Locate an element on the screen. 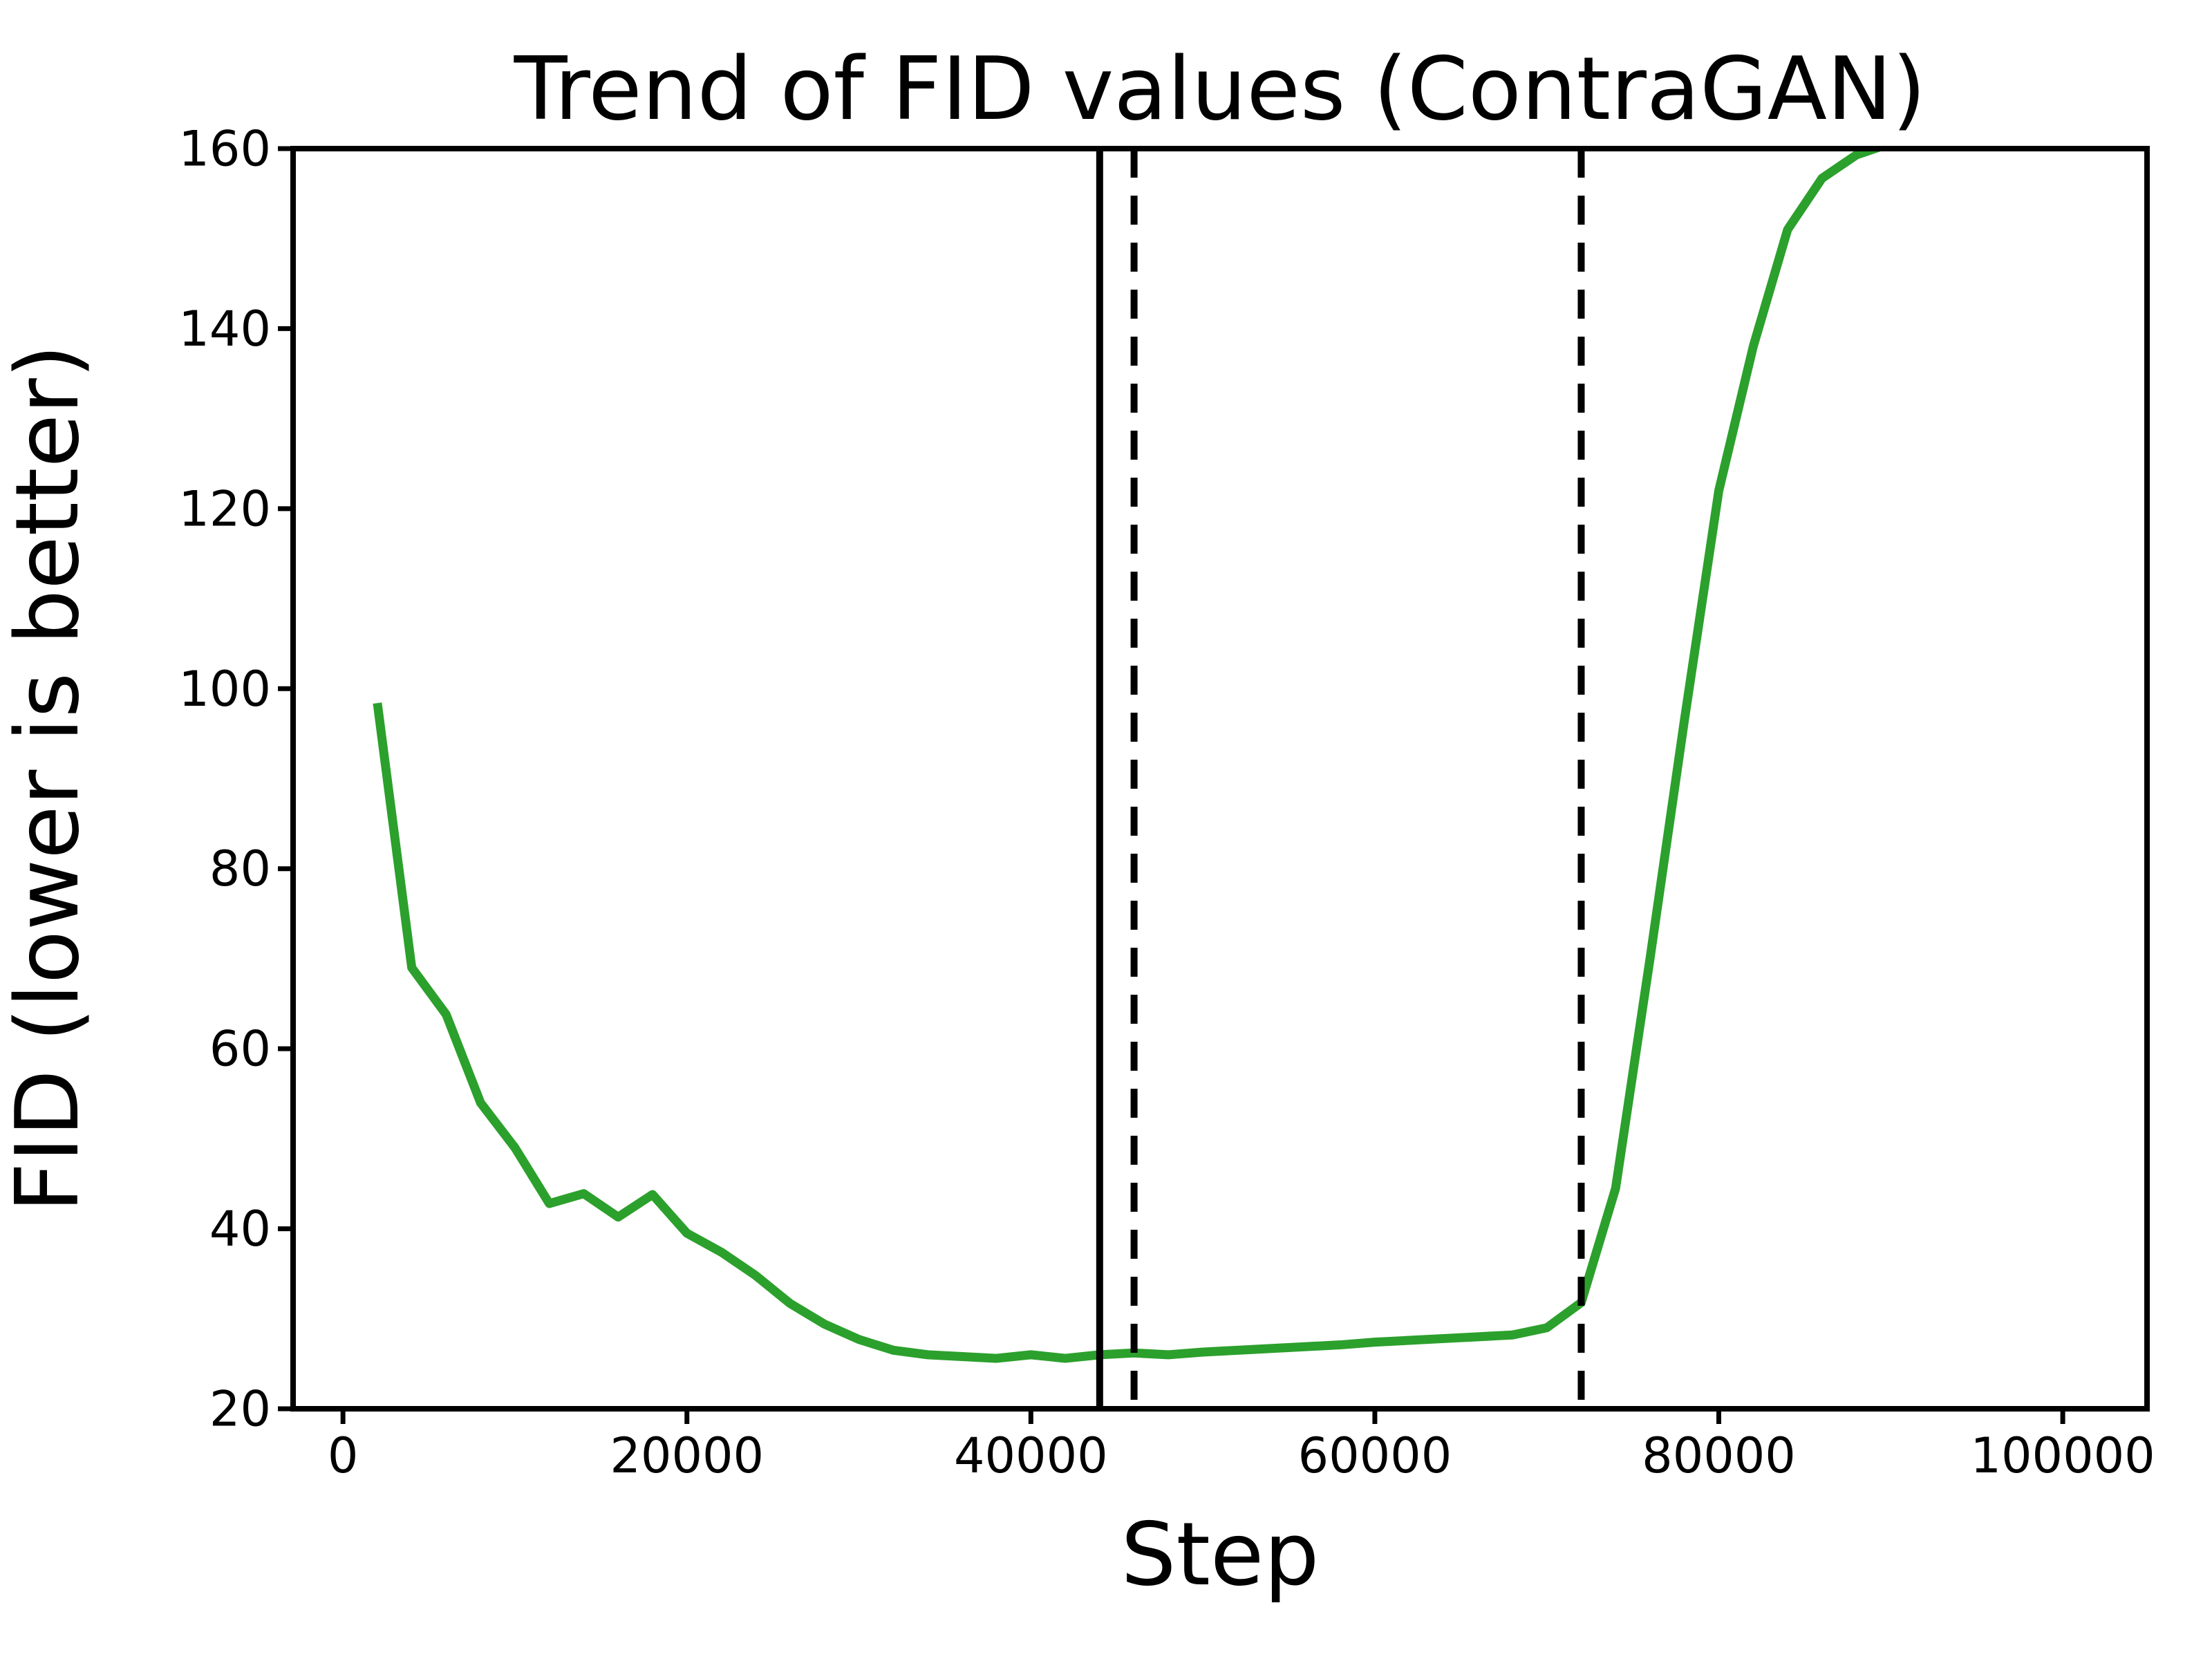 The height and width of the screenshot is (1659, 2212). x-axis-label: Step is located at coordinates (1220, 1554).